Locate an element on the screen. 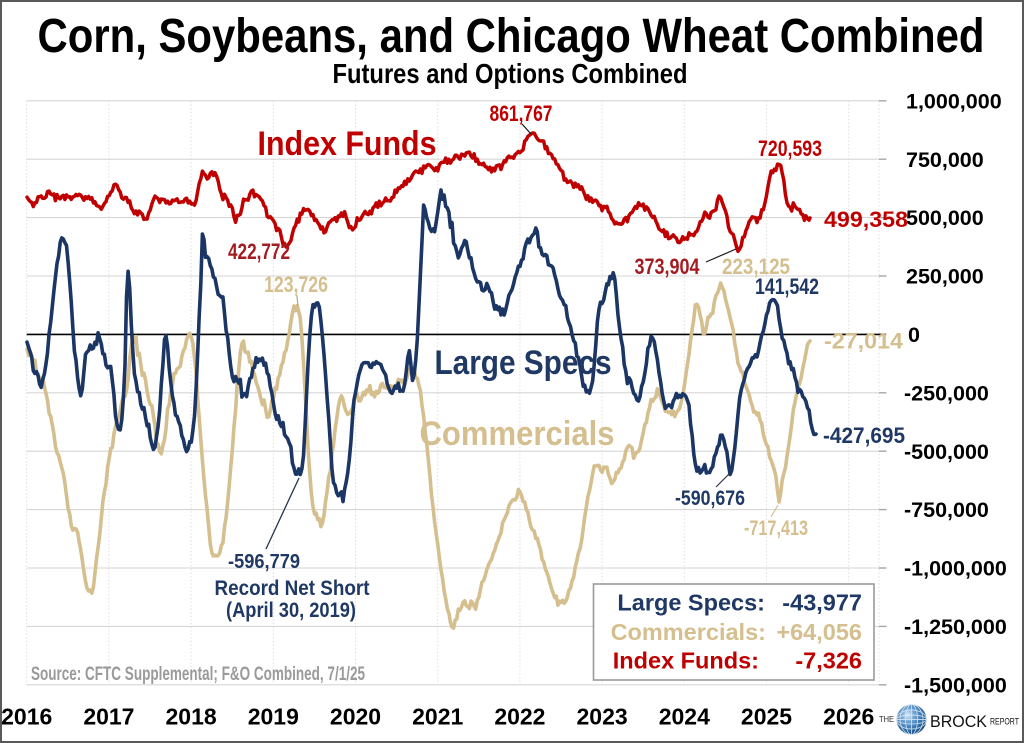 This screenshot has width=1024, height=743. svg-text: 422,772 is located at coordinates (259, 251).